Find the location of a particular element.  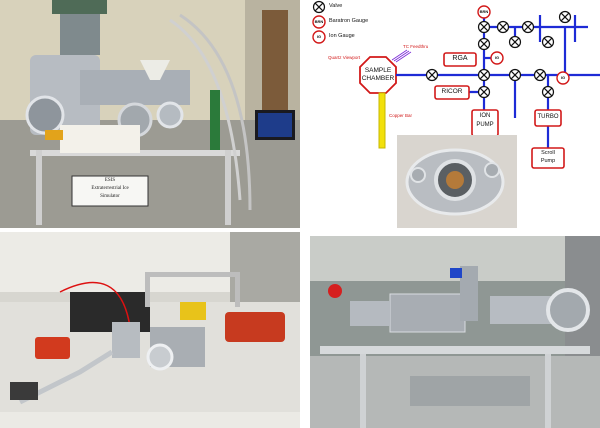

sample-chamber-label-1: SAMPLE is located at coordinates (378, 70).